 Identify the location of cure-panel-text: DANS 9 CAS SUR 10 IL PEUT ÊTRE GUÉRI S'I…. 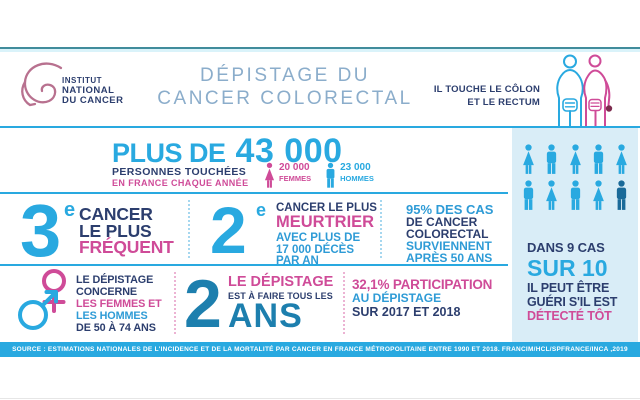
(572, 281).